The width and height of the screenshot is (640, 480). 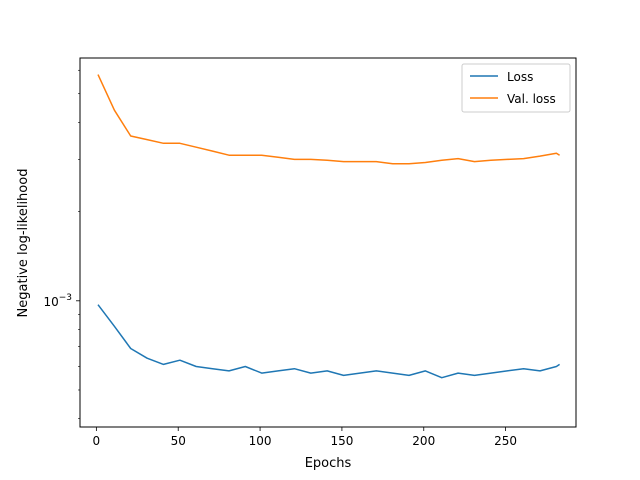 I want to click on x-tick-label: 100, so click(x=260, y=441).